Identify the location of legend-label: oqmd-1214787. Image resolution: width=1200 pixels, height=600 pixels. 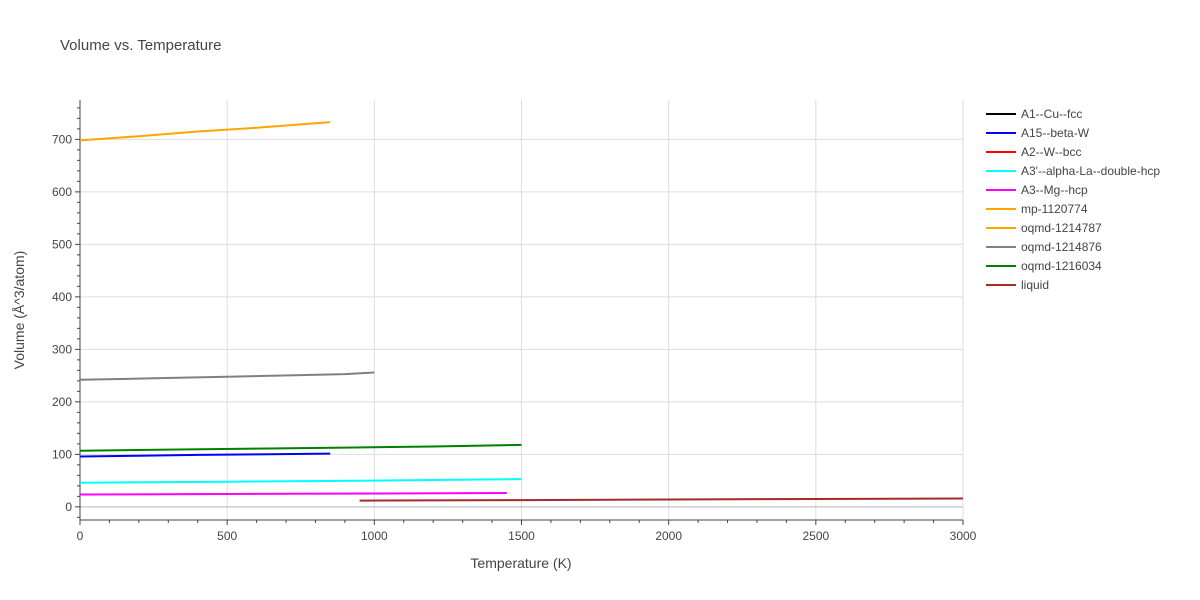
(1061, 228).